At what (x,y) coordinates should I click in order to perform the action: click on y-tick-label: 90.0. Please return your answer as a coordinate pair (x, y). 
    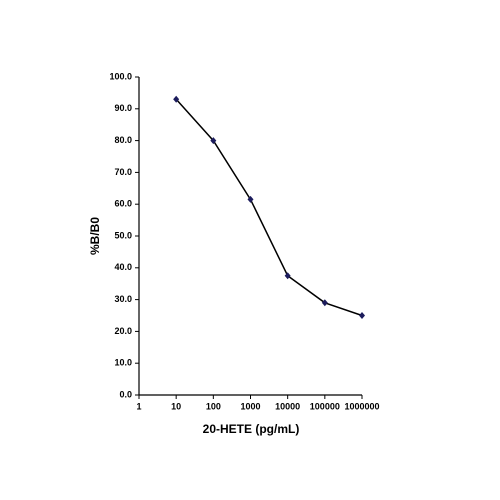
    Looking at the image, I should click on (123, 108).